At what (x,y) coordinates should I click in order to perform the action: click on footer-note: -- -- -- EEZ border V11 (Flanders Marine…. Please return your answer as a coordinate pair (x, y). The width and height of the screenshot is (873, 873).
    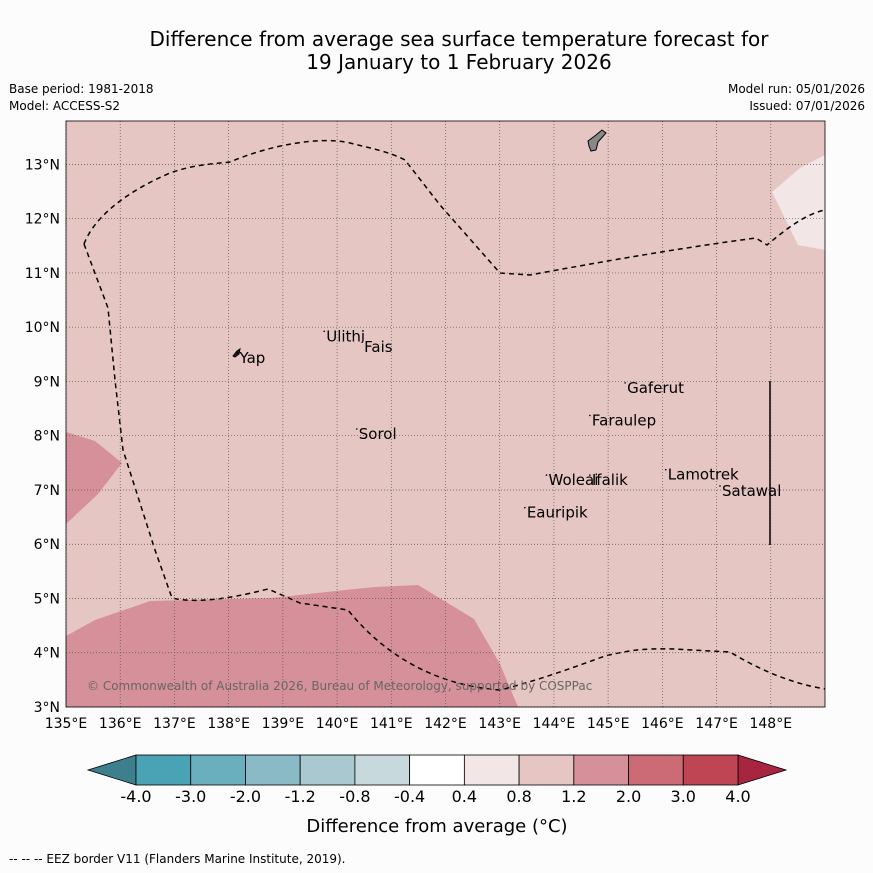
    Looking at the image, I should click on (177, 859).